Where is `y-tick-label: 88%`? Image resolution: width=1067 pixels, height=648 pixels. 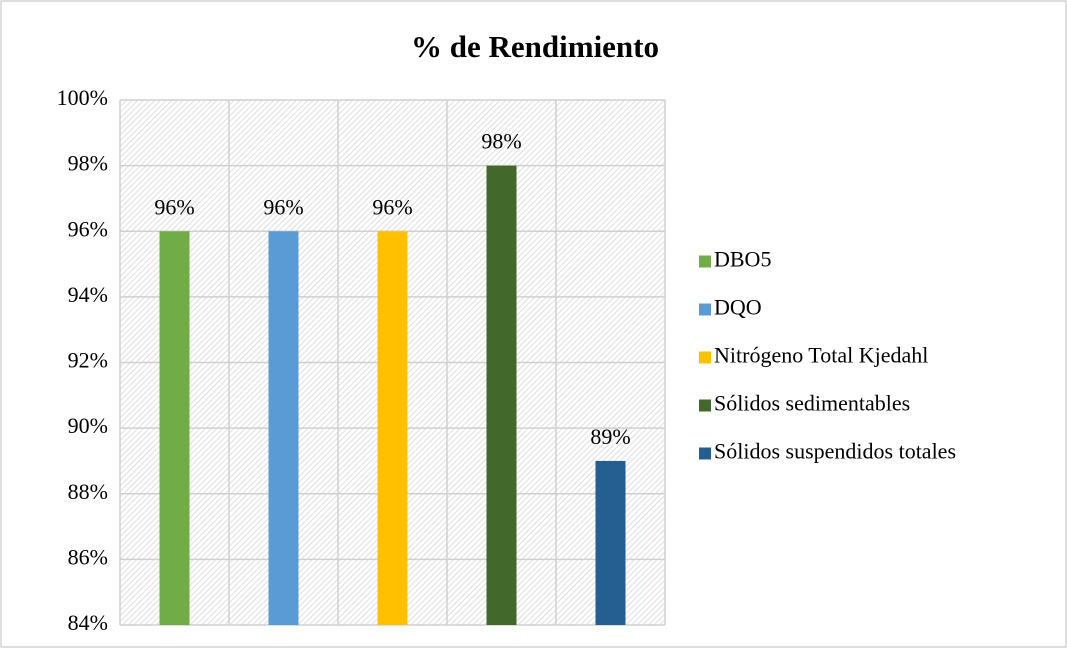
y-tick-label: 88% is located at coordinates (88, 491).